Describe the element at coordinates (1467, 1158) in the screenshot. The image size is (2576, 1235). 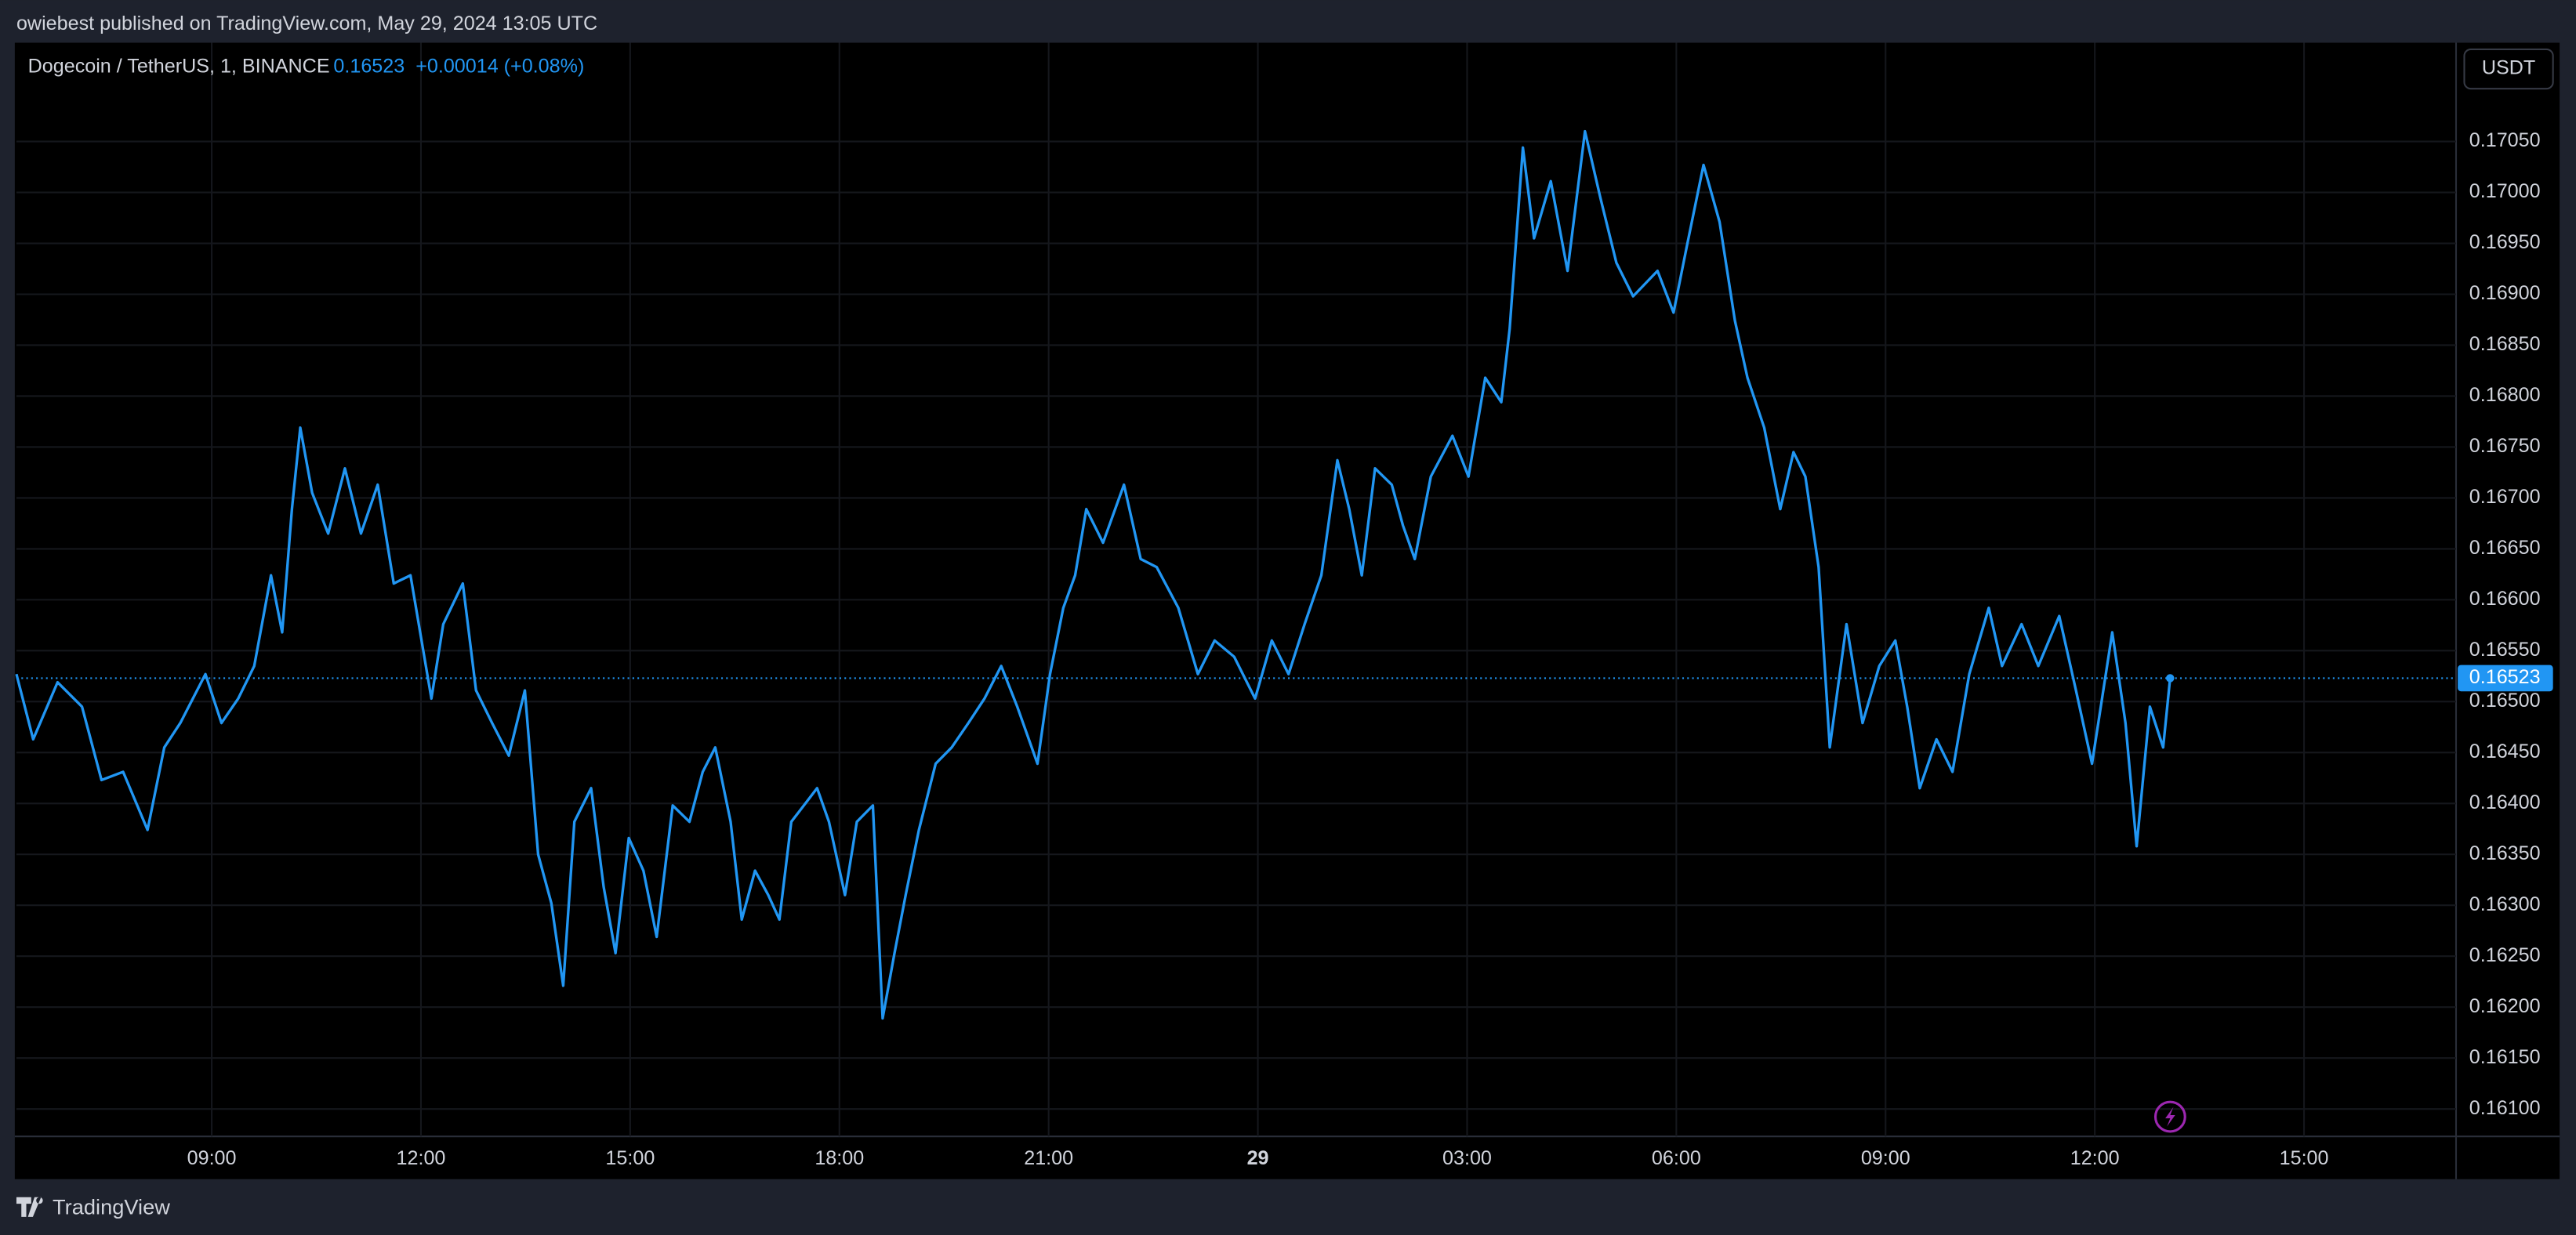
I see `x-tick-label: 03:00` at that location.